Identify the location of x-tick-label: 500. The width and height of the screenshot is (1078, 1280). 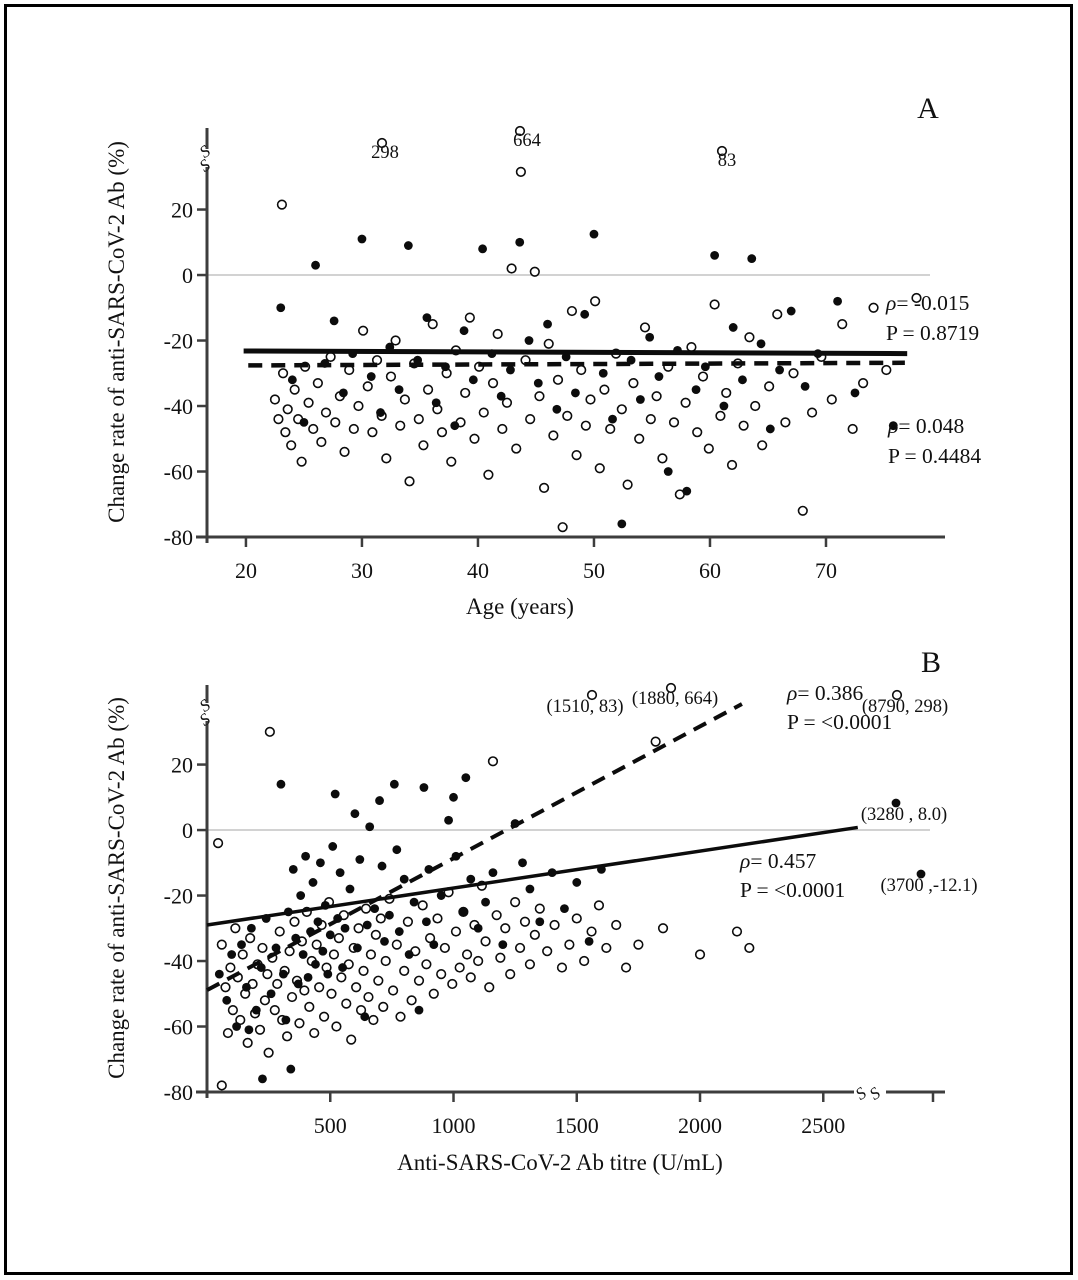
(330, 1125).